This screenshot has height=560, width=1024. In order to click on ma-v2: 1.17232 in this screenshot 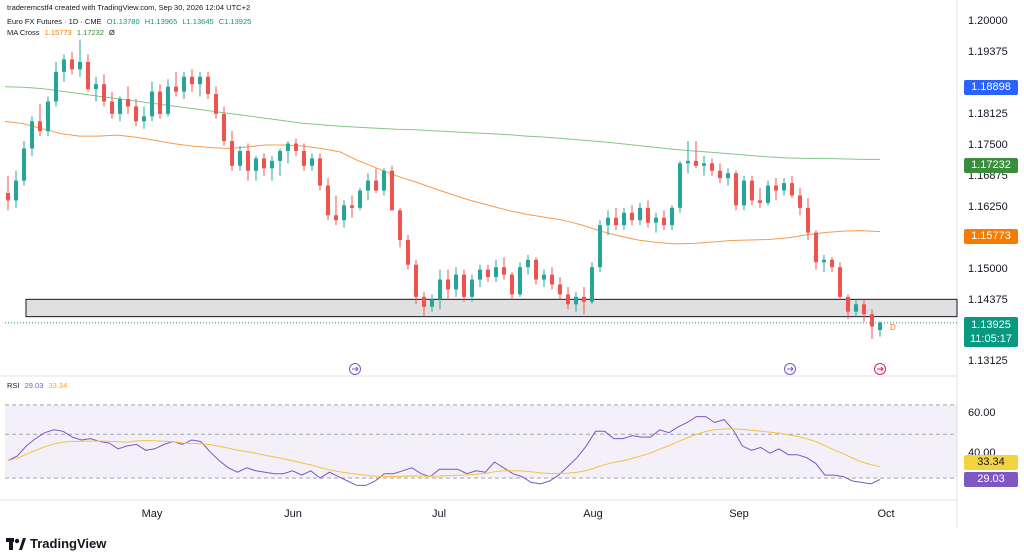, I will do `click(90, 32)`.